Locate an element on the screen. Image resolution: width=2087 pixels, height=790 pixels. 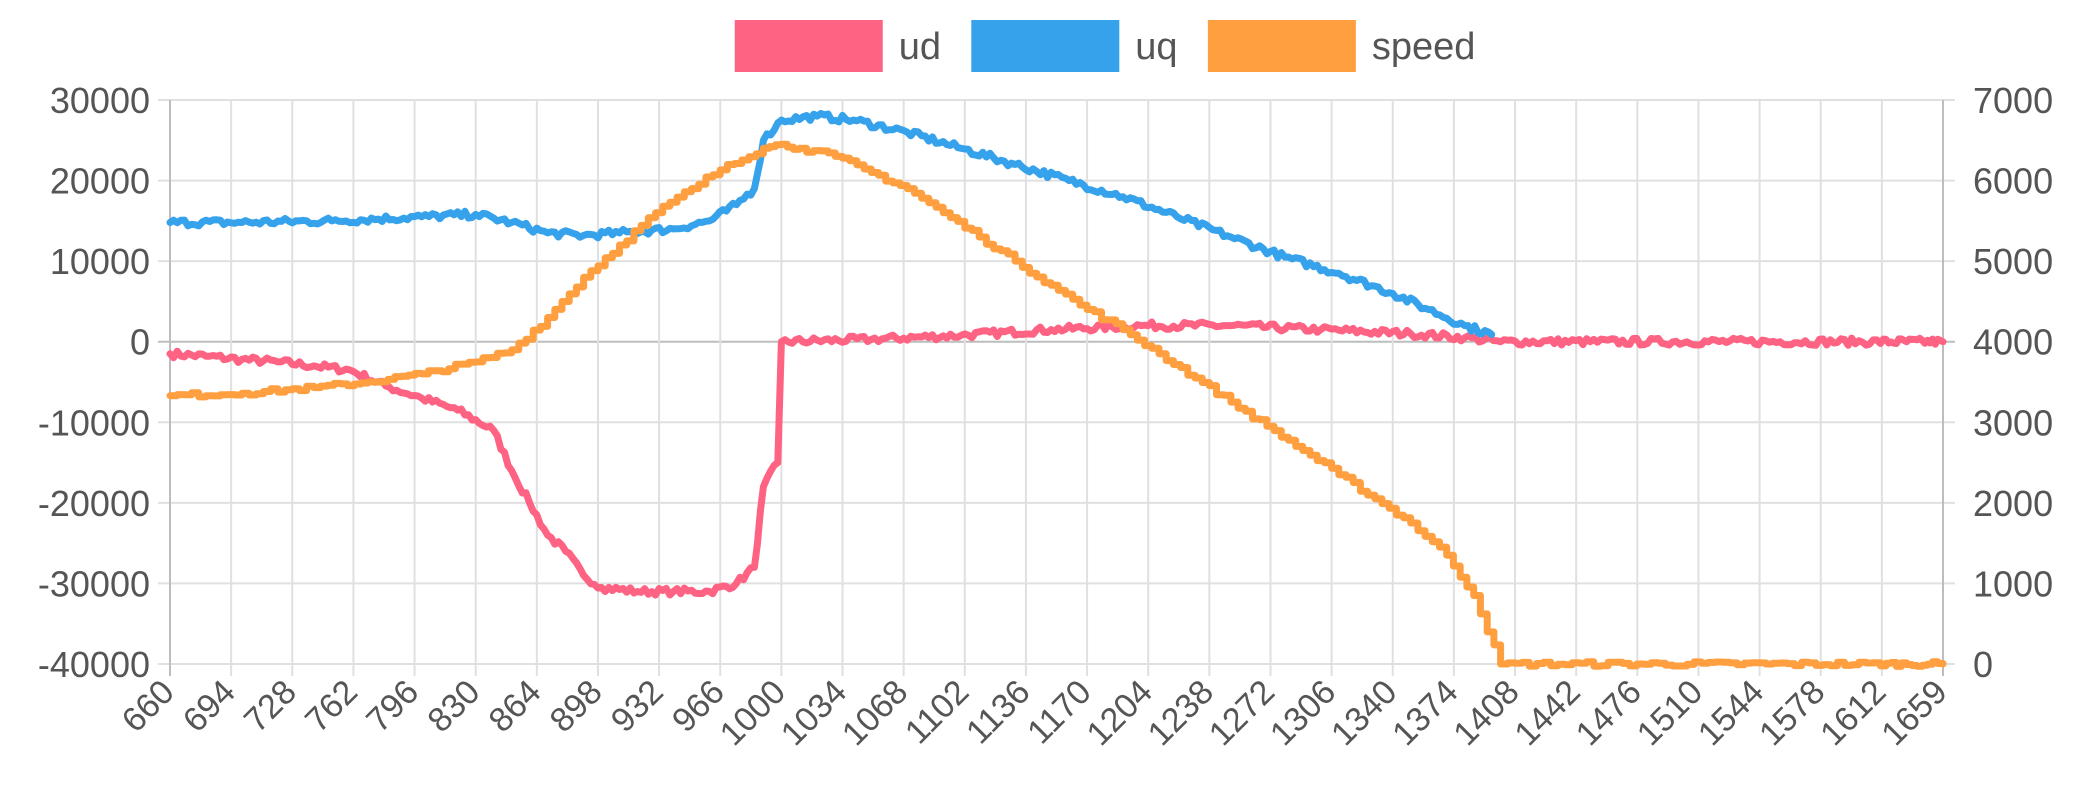
x-tick-label: 728 is located at coordinates (270, 706).